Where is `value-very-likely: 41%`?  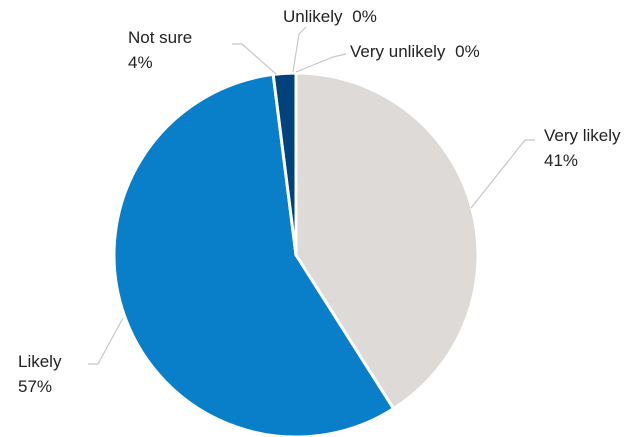
value-very-likely: 41% is located at coordinates (561, 160).